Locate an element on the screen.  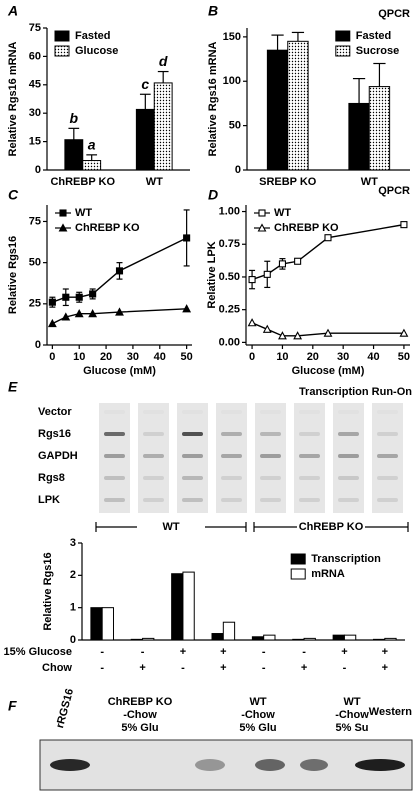
panel-letter: B is located at coordinates (213, 11).